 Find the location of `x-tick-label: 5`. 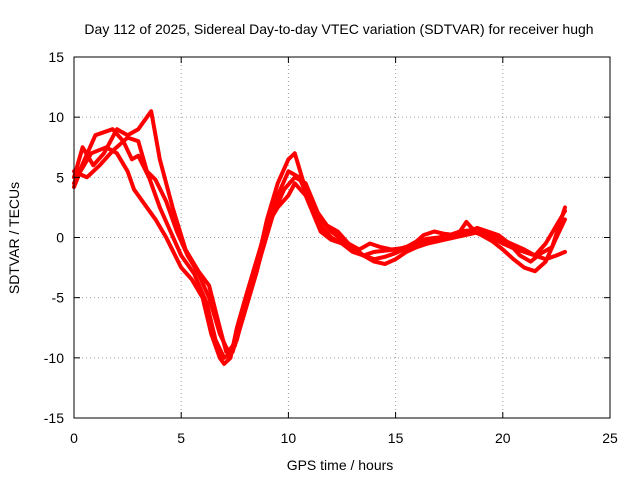

x-tick-label: 5 is located at coordinates (181, 438).